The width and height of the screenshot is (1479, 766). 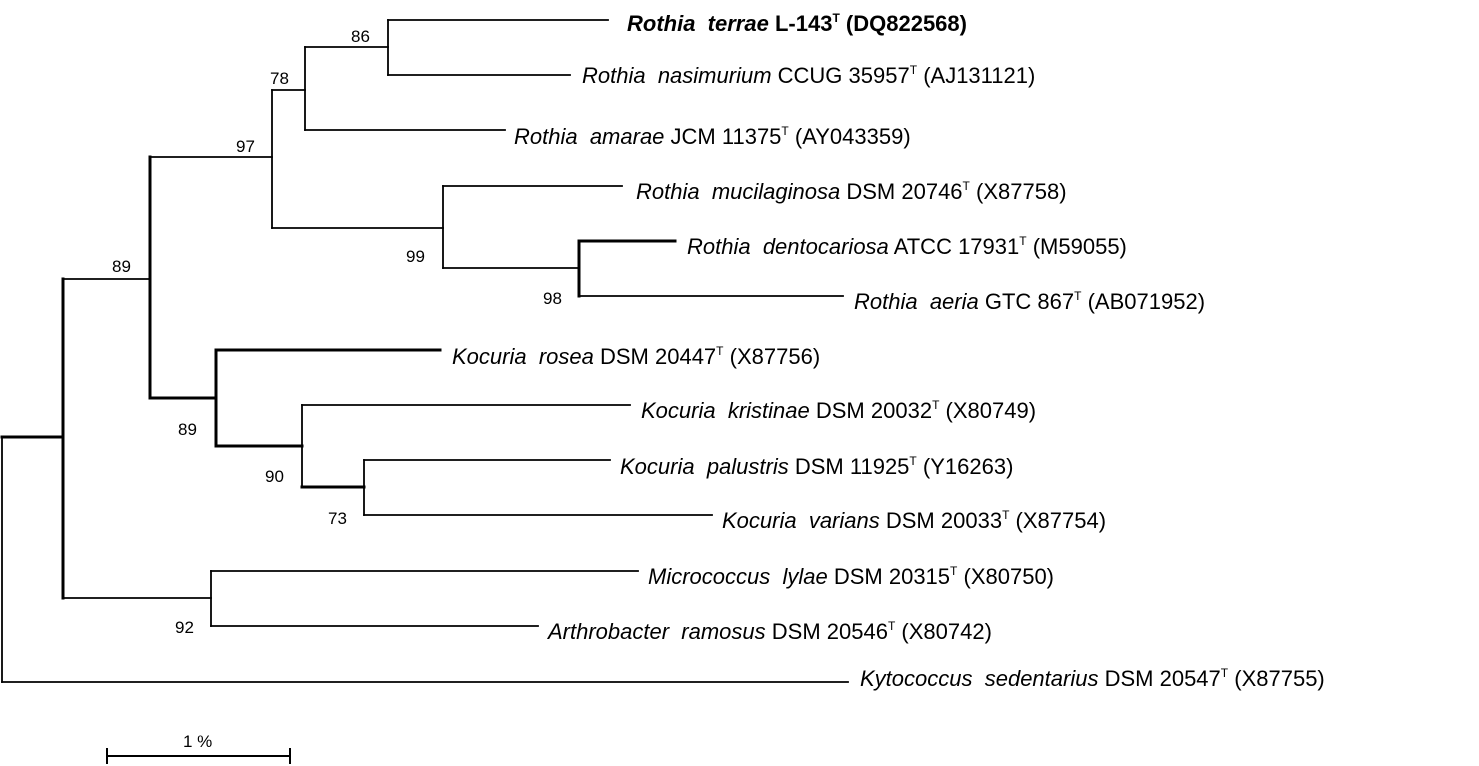 What do you see at coordinates (788, 246) in the screenshot?
I see `species-name: Rothia dentocariosa` at bounding box center [788, 246].